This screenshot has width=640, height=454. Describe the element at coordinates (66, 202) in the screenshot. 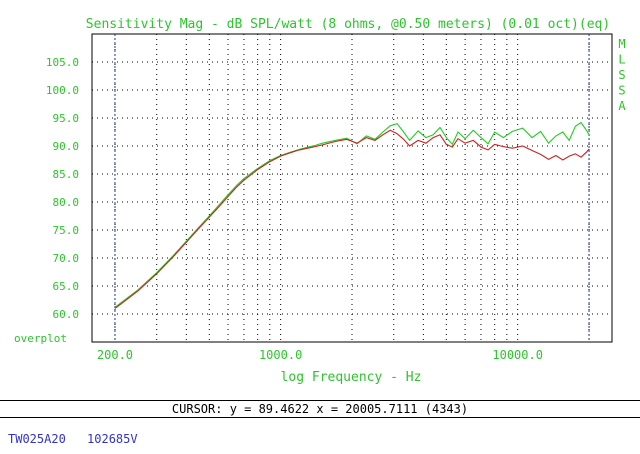

I see `y-tick-label: 80.0` at that location.